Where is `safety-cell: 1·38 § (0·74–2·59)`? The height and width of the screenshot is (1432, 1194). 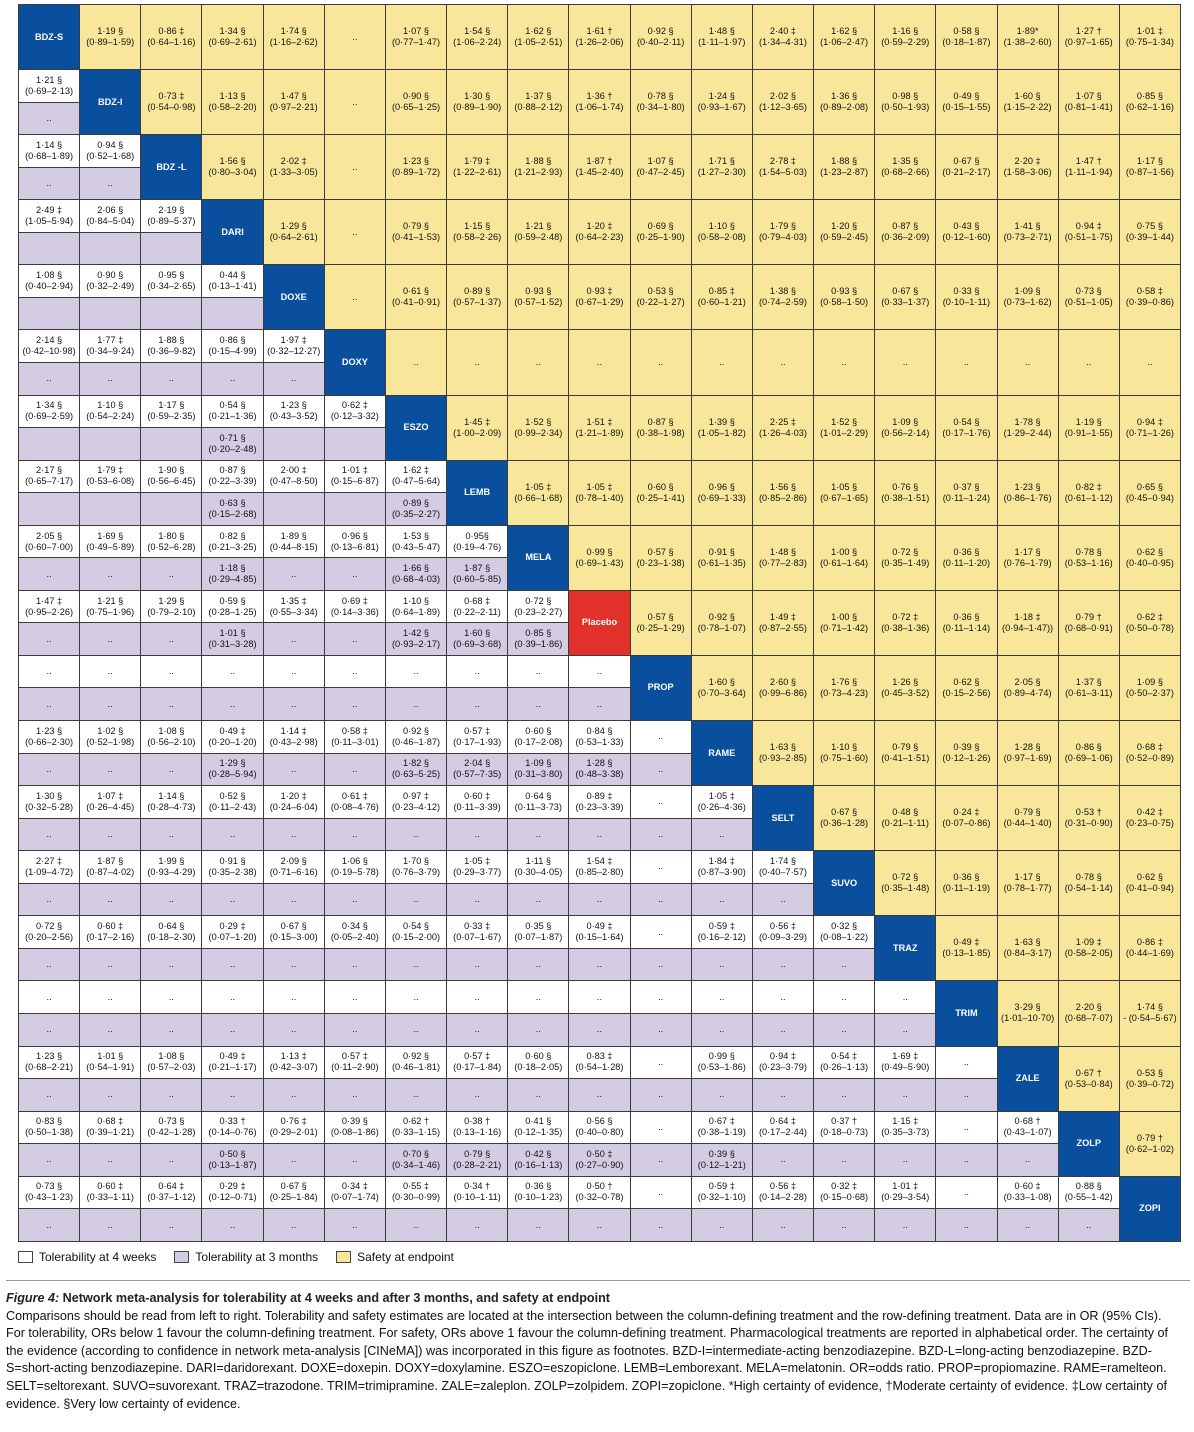
safety-cell: 1·38 § (0·74–2·59) is located at coordinates (783, 297).